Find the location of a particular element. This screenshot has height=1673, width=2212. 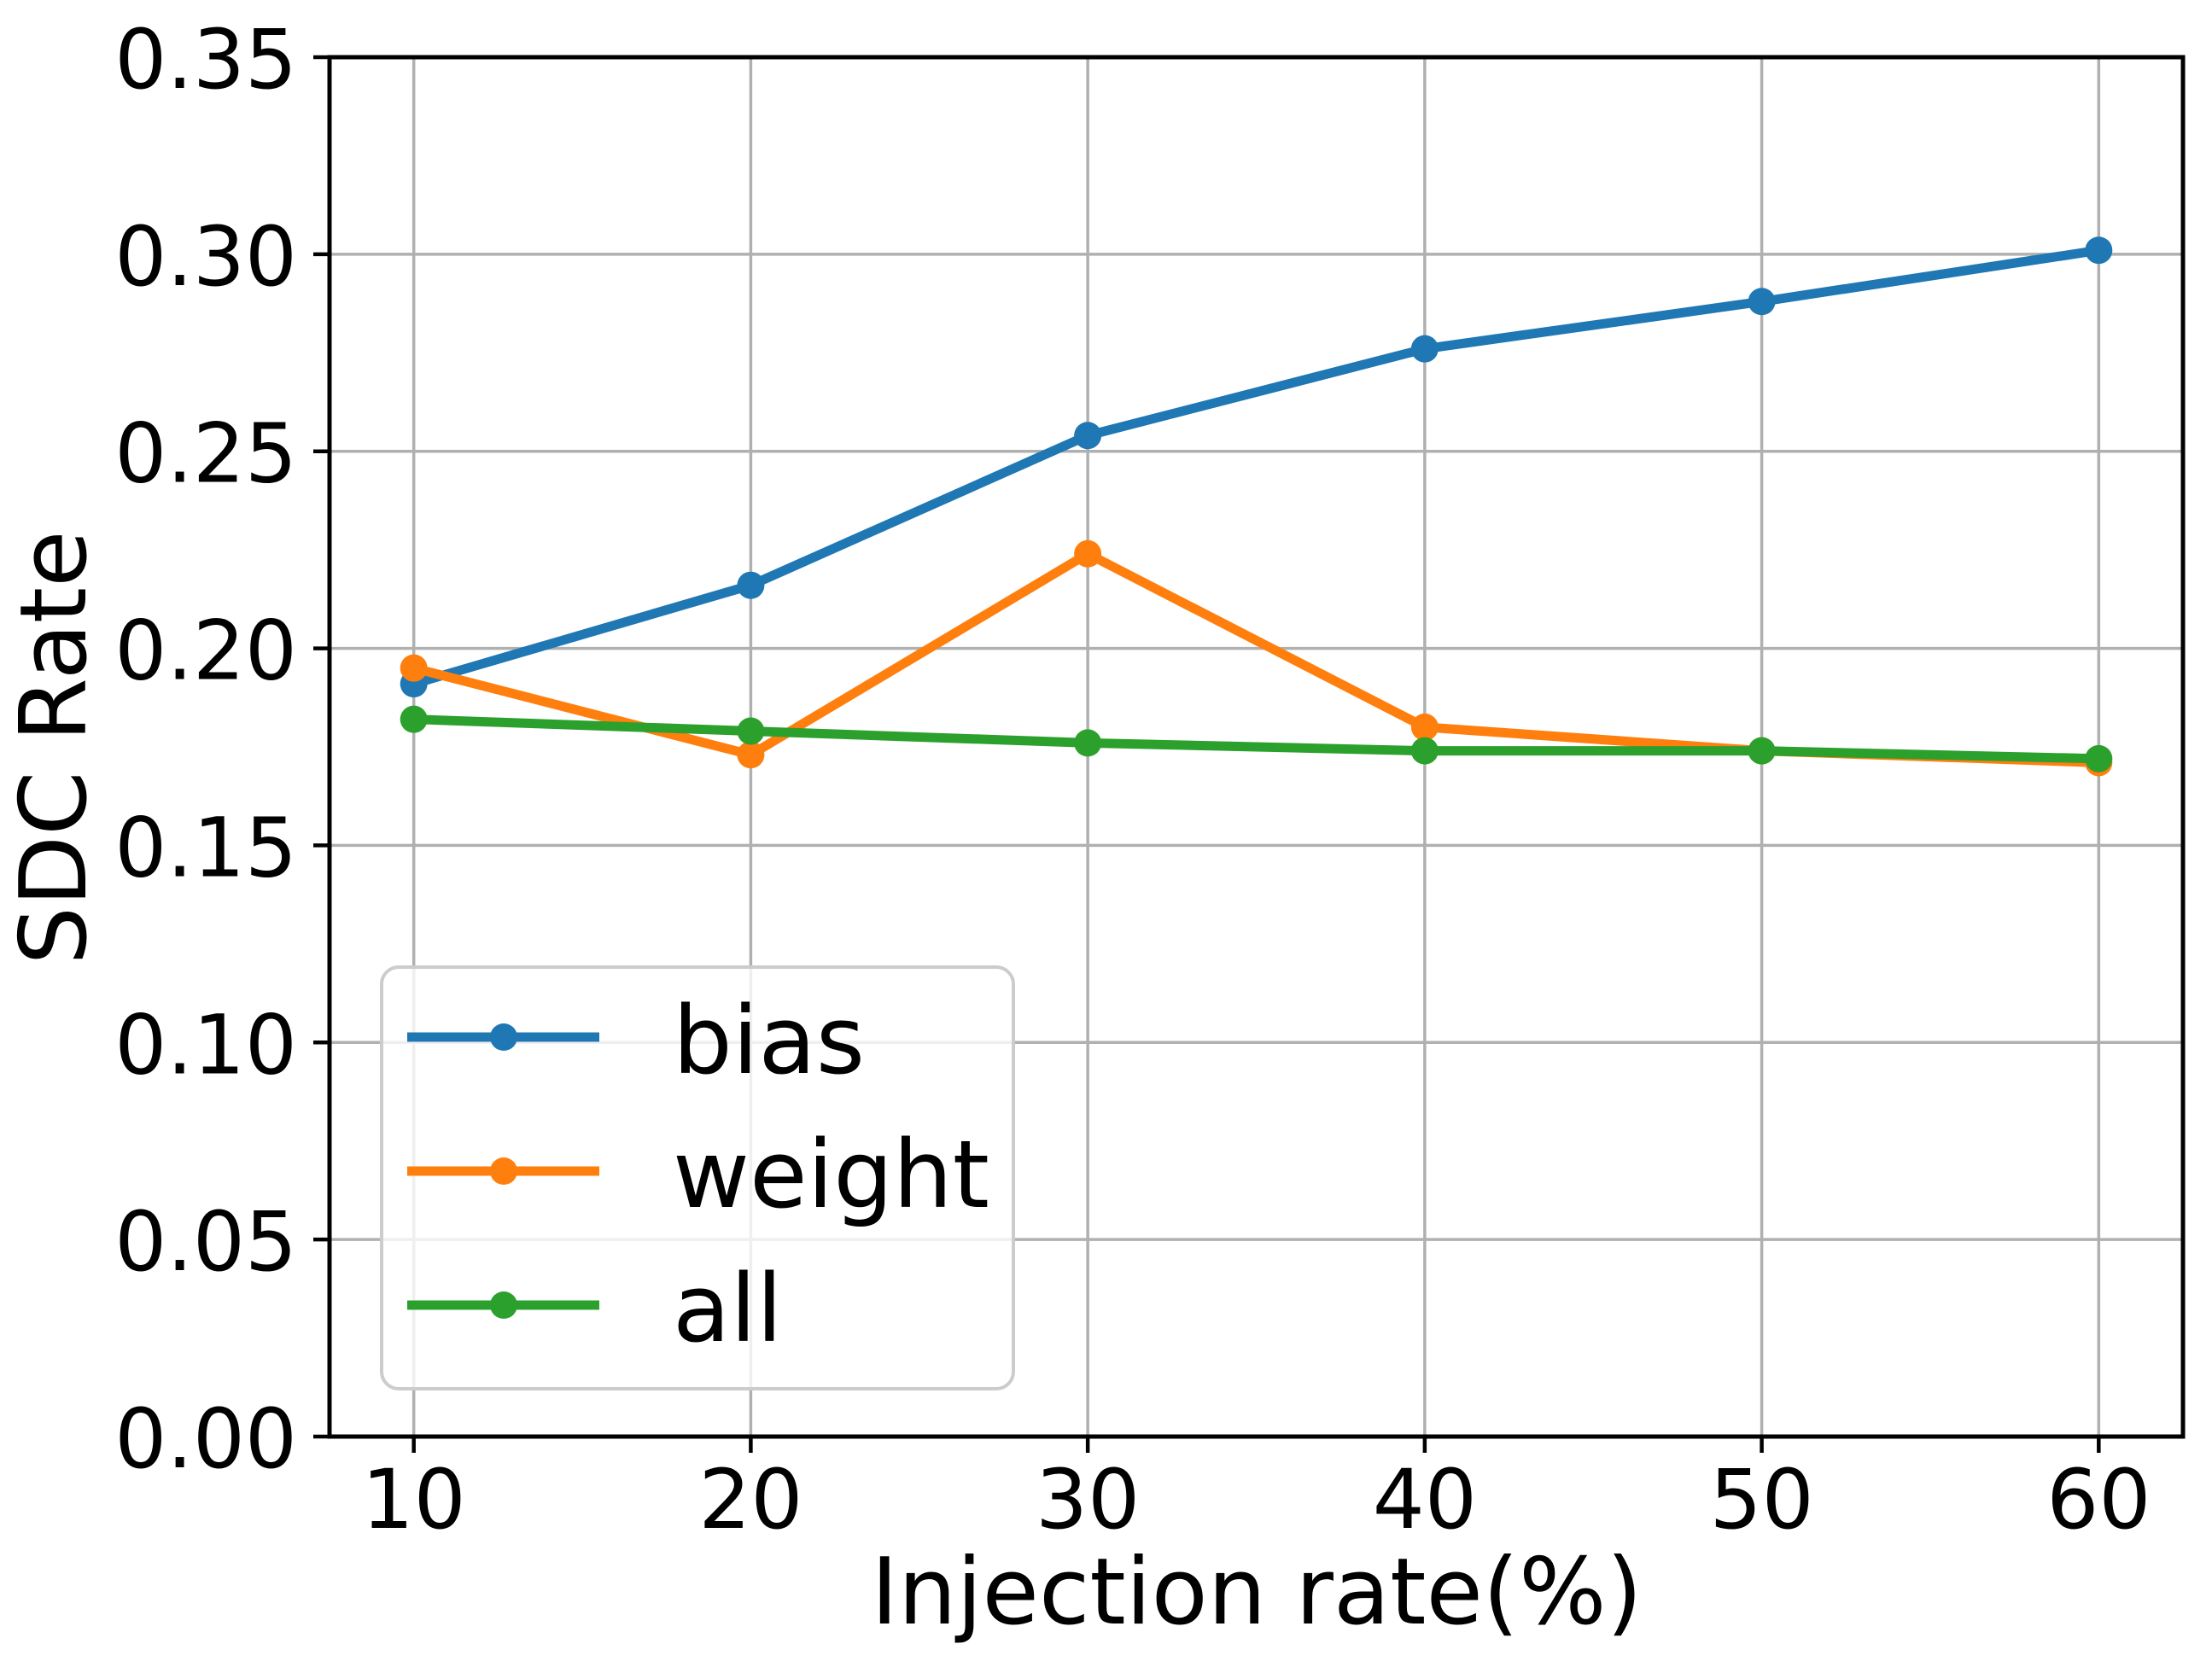

x-tick-label: 10 is located at coordinates (414, 1500).